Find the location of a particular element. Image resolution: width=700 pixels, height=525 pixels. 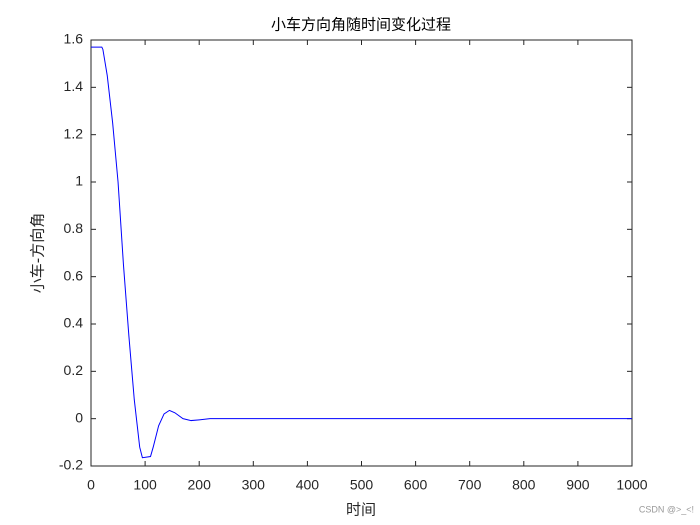

y-tick-label: 0.4 is located at coordinates (74, 323).